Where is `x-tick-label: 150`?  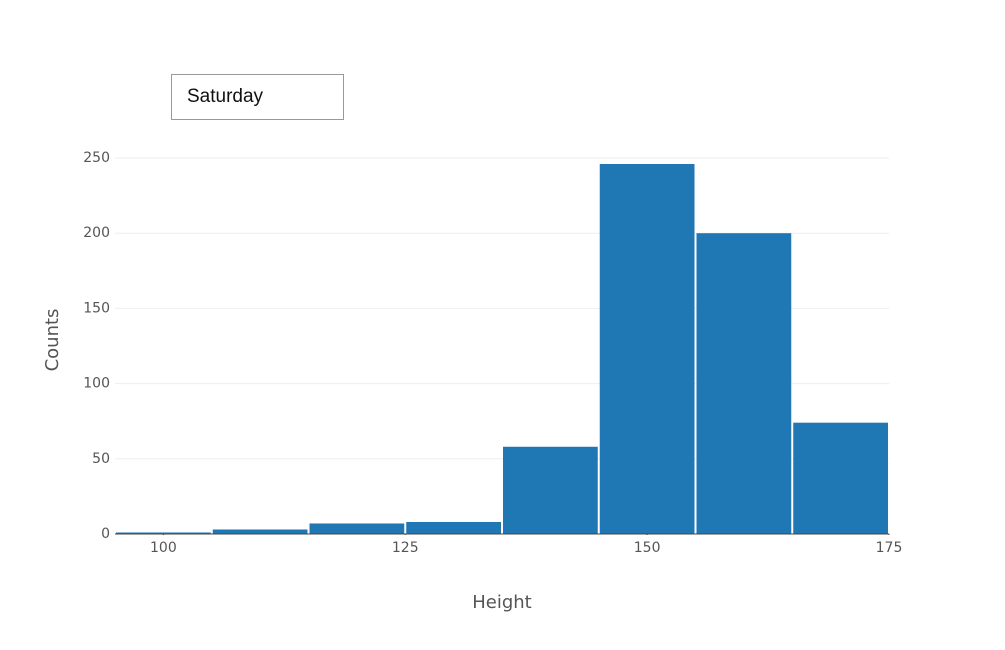
x-tick-label: 150 is located at coordinates (647, 548).